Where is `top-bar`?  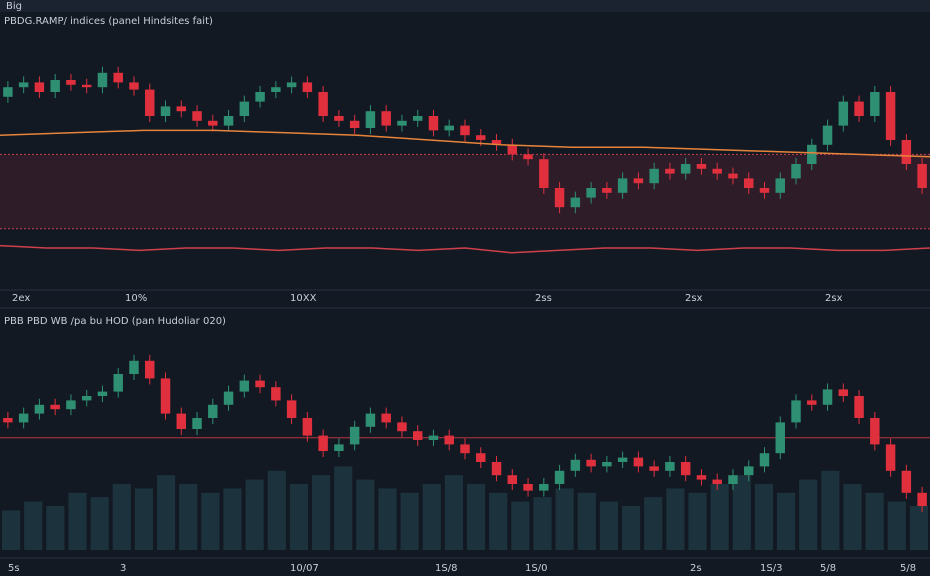 top-bar is located at coordinates (465, 6).